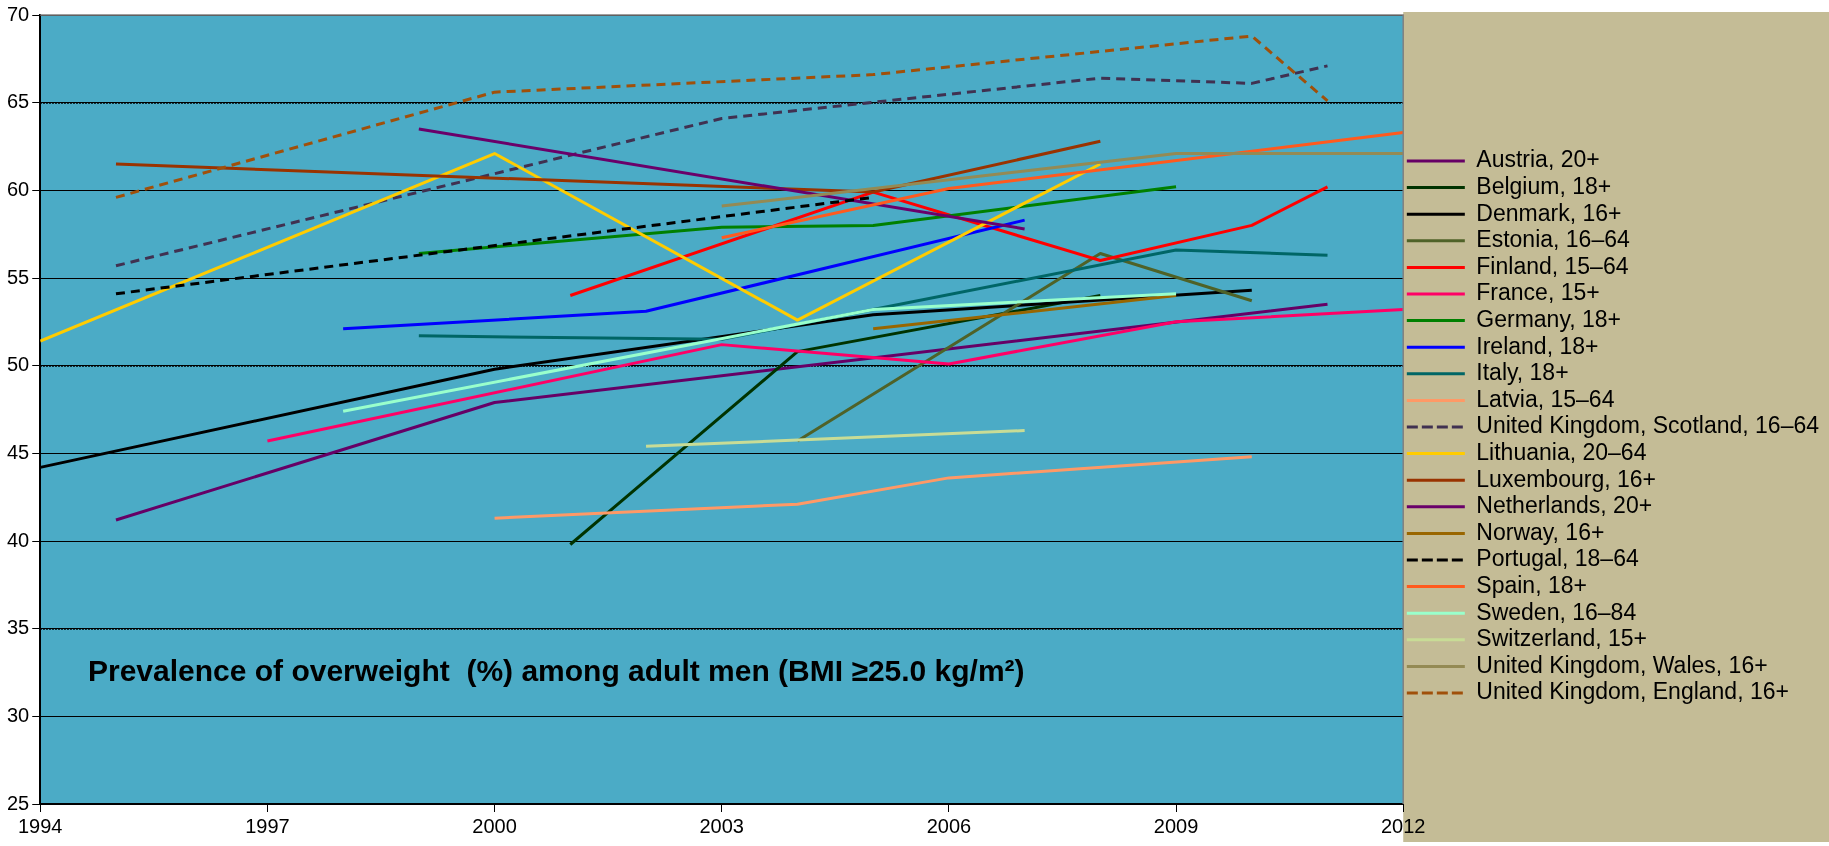 This screenshot has height=846, width=1829. I want to click on x-tick-label: 2003, so click(721, 825).